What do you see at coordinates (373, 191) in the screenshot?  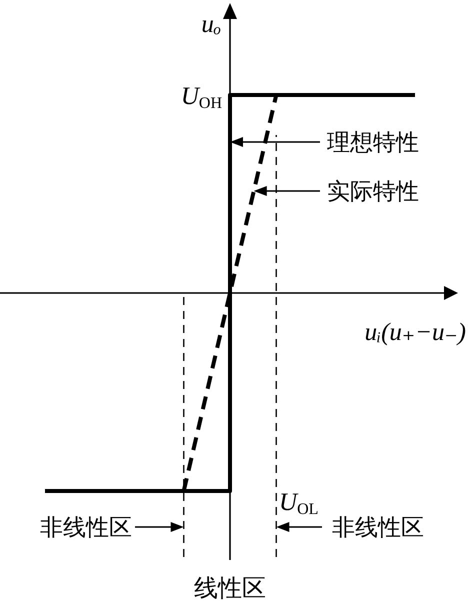 I see `annotation: 实际特性` at bounding box center [373, 191].